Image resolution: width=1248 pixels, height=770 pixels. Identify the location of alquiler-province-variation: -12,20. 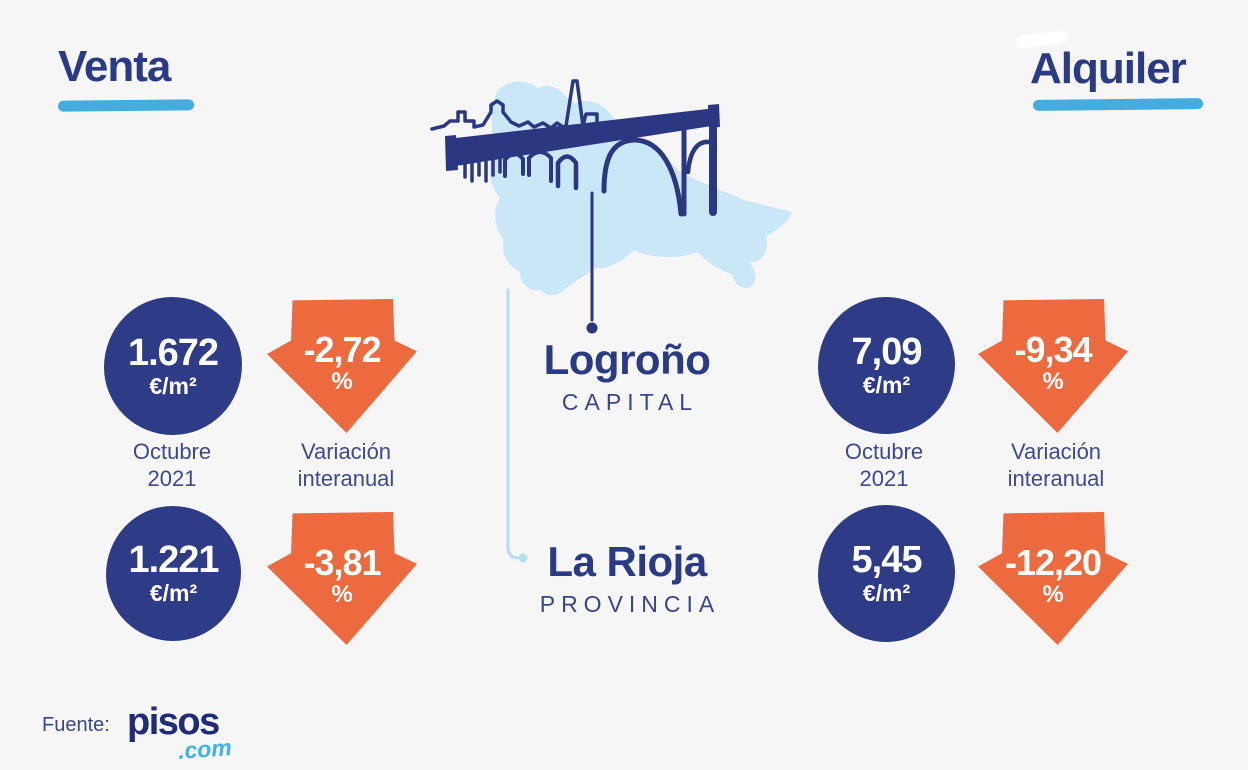
(1053, 562).